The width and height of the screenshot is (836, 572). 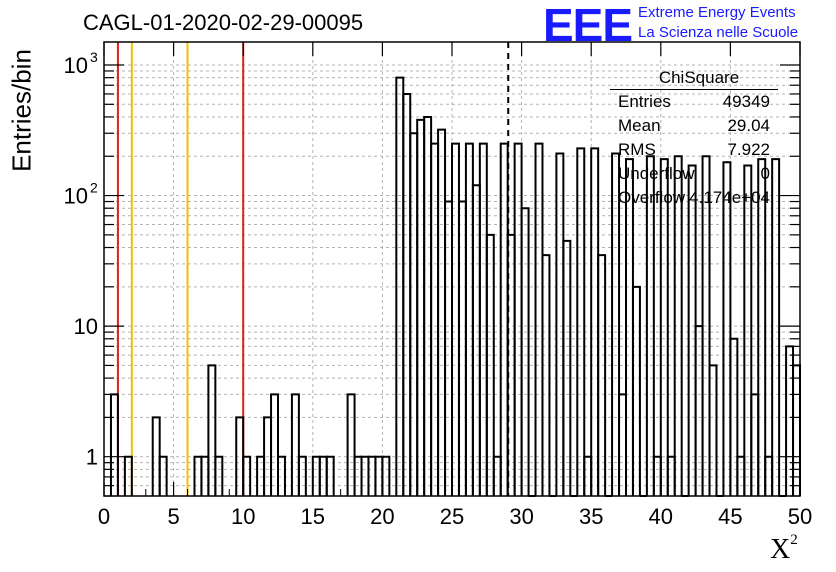 What do you see at coordinates (718, 32) in the screenshot?
I see `logo-tagline-2: La Scienza nelle Scuole` at bounding box center [718, 32].